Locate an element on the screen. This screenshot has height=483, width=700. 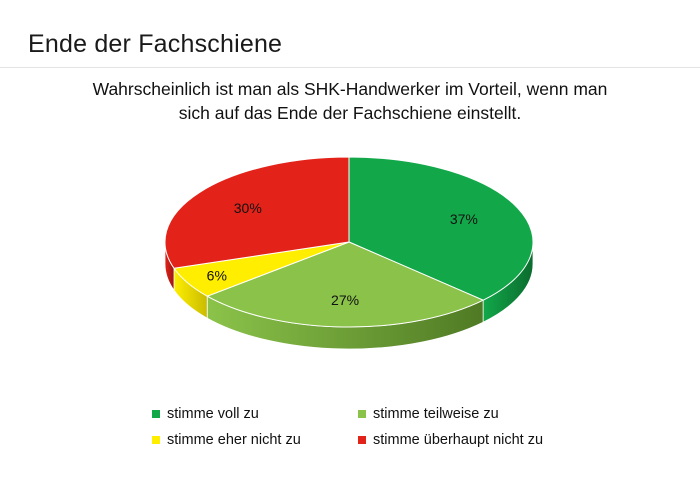
data-label-teilweise: 27% is located at coordinates (345, 300).